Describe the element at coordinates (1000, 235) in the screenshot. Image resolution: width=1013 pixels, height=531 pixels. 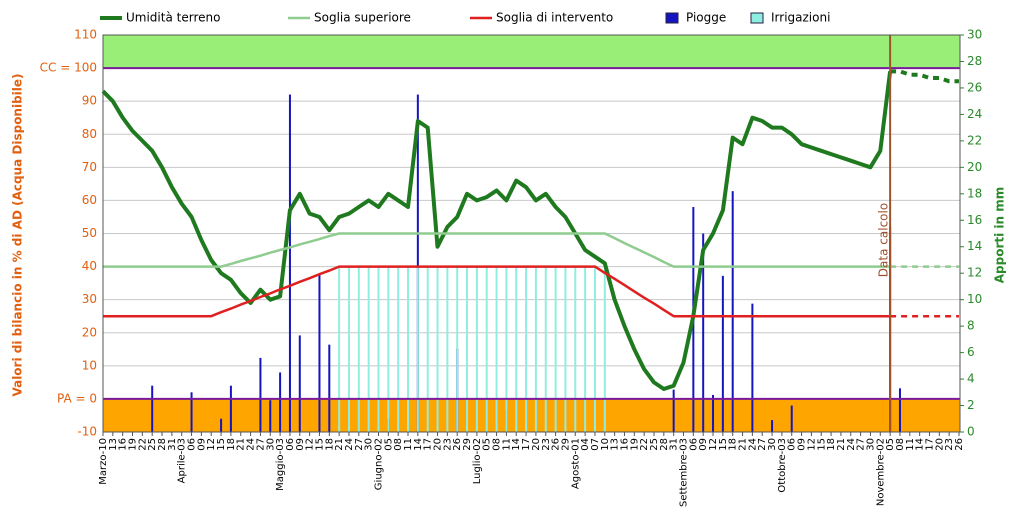
I see `y2-axis-title: Apporti in mm` at that location.